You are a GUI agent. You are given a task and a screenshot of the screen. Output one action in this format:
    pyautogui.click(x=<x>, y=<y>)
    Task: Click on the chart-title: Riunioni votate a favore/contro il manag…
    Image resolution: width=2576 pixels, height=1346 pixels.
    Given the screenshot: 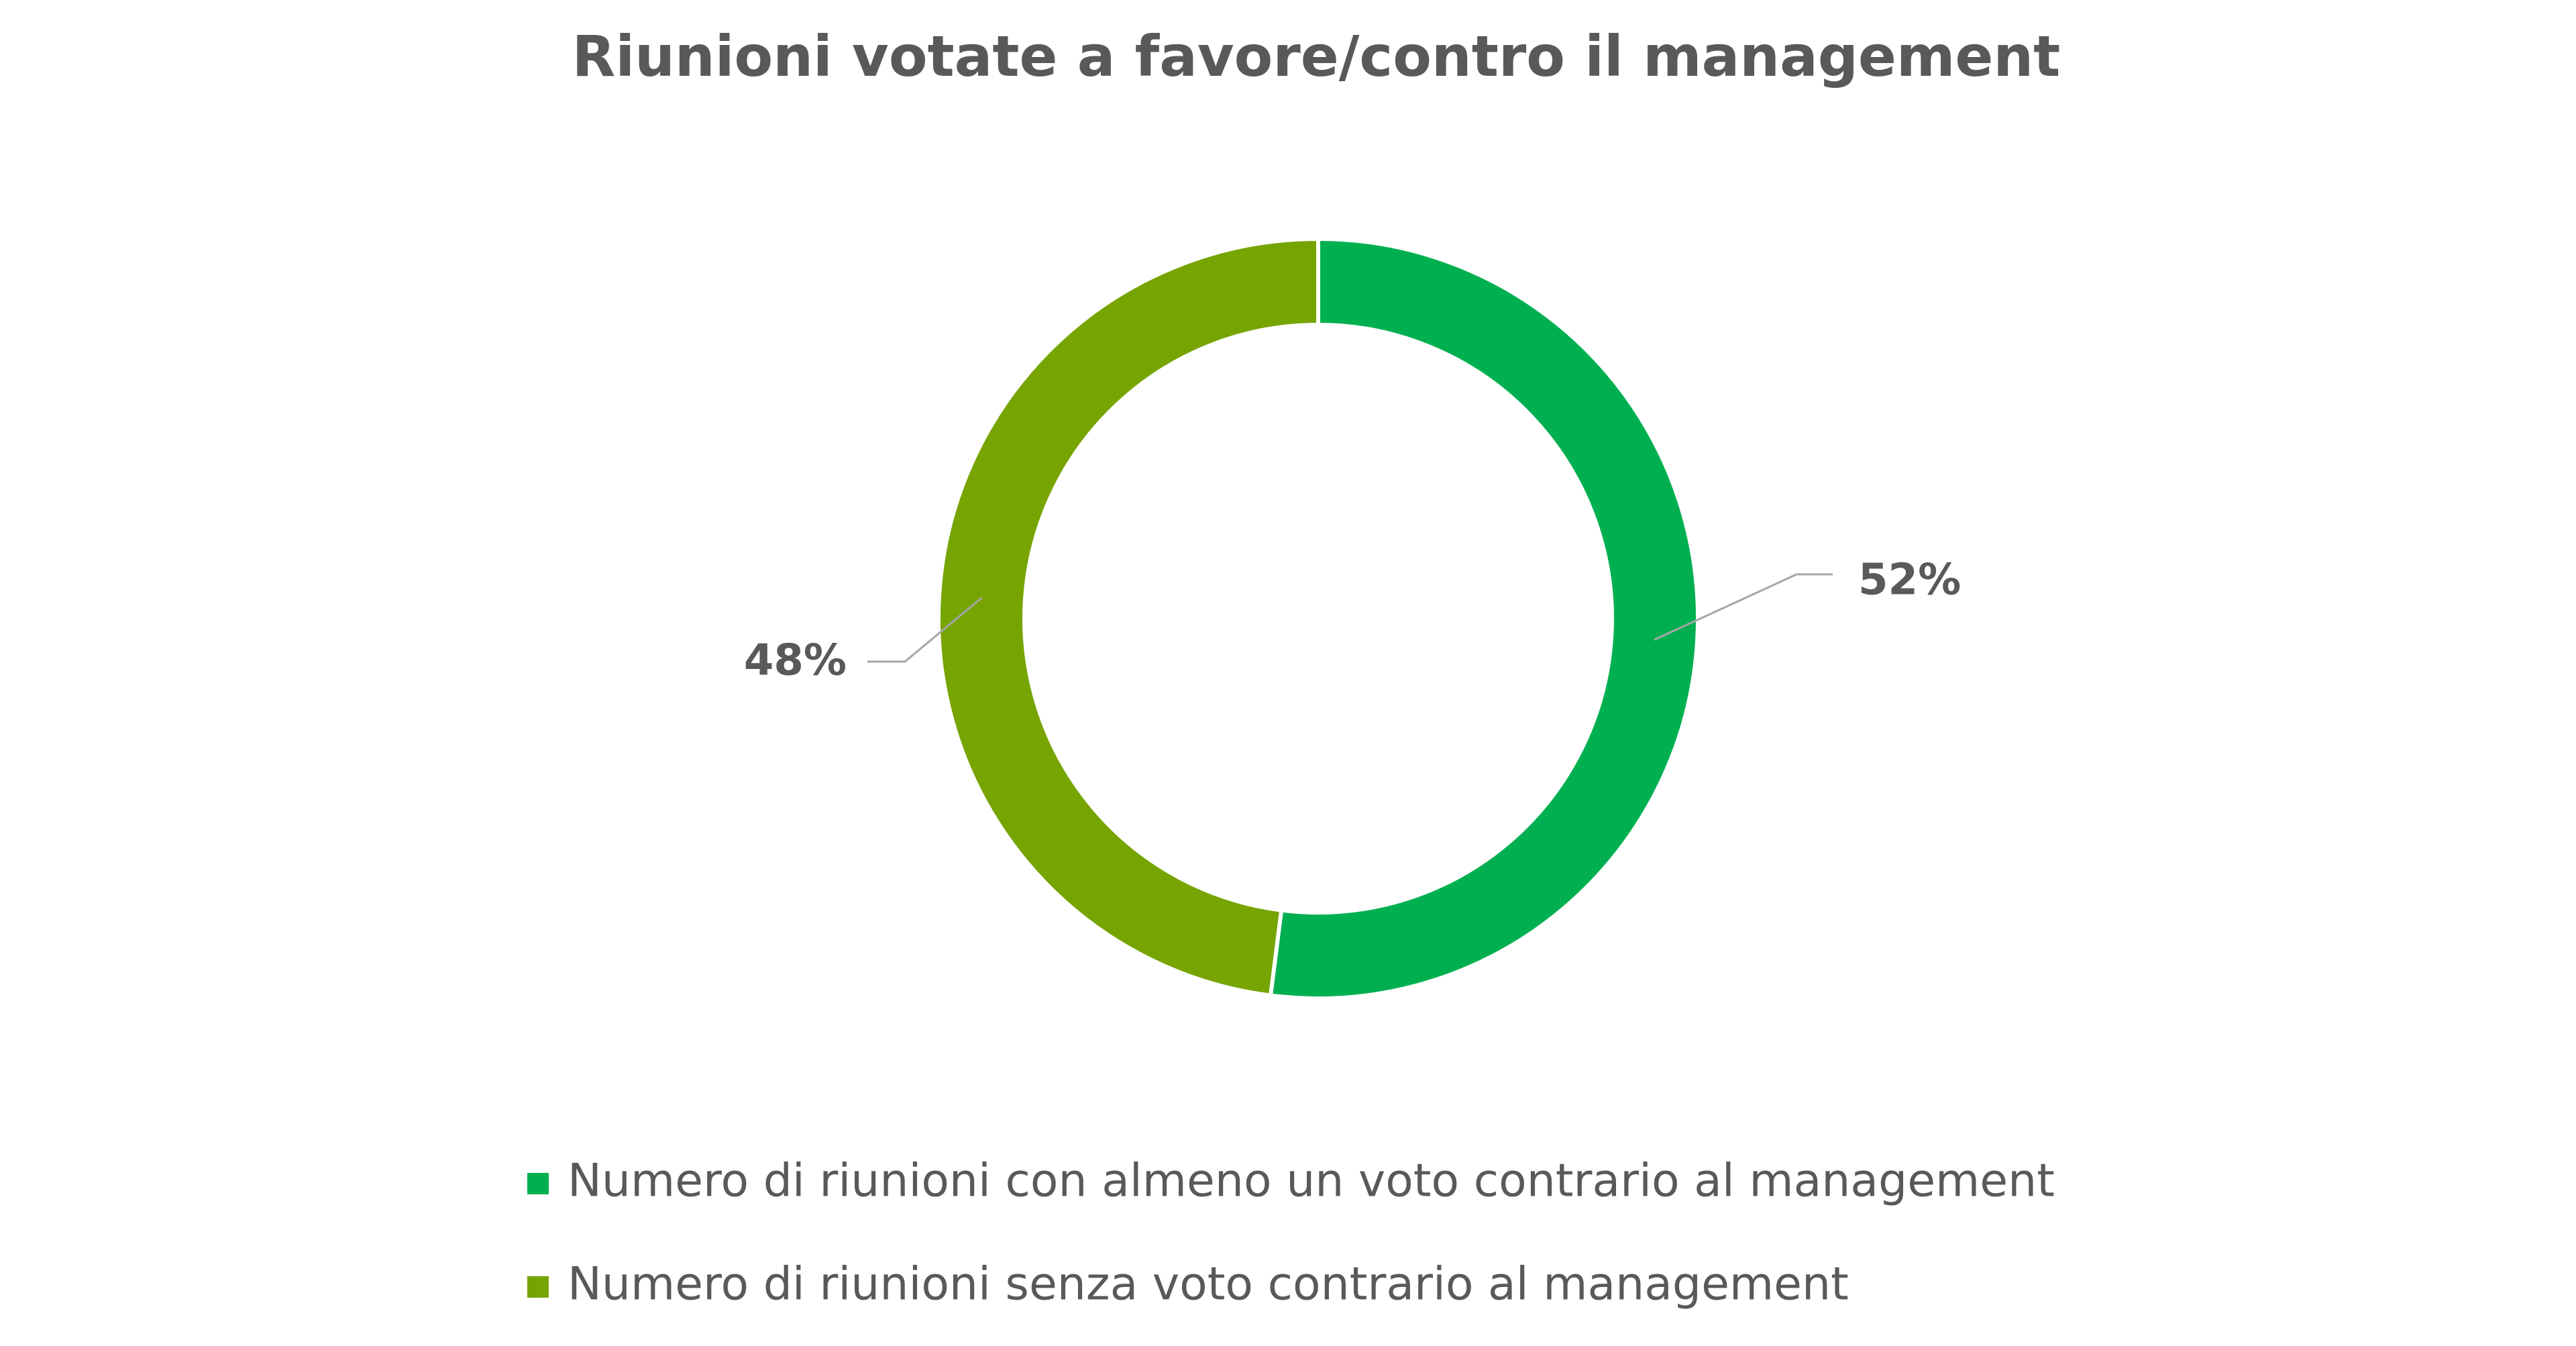 What is the action you would take?
    pyautogui.click(x=1316, y=56)
    